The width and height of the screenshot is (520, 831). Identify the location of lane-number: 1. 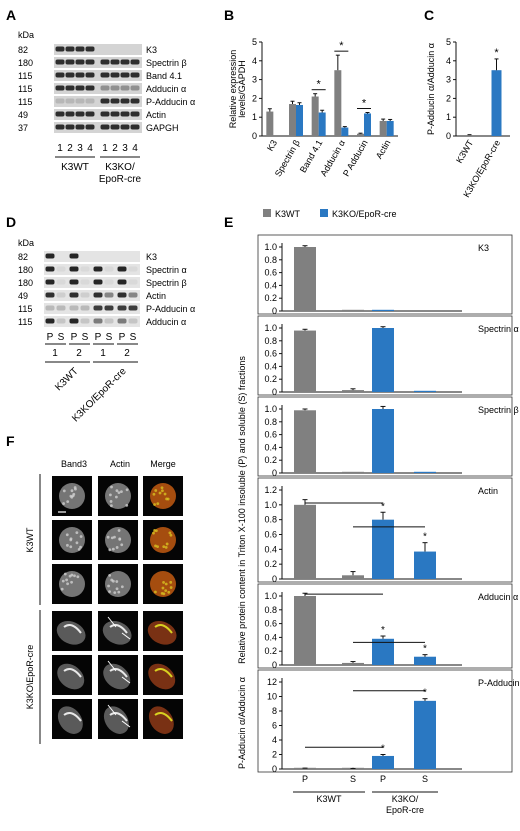
(105, 148).